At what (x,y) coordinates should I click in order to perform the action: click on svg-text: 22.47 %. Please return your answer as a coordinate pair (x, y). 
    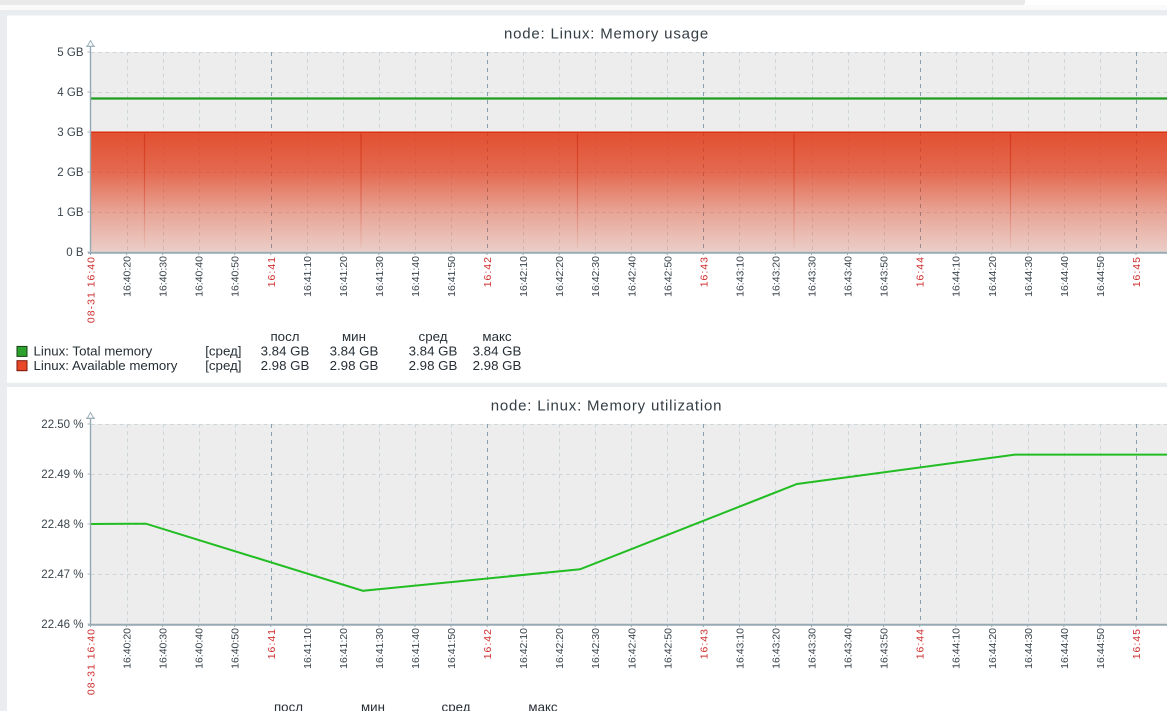
    Looking at the image, I should click on (62, 575).